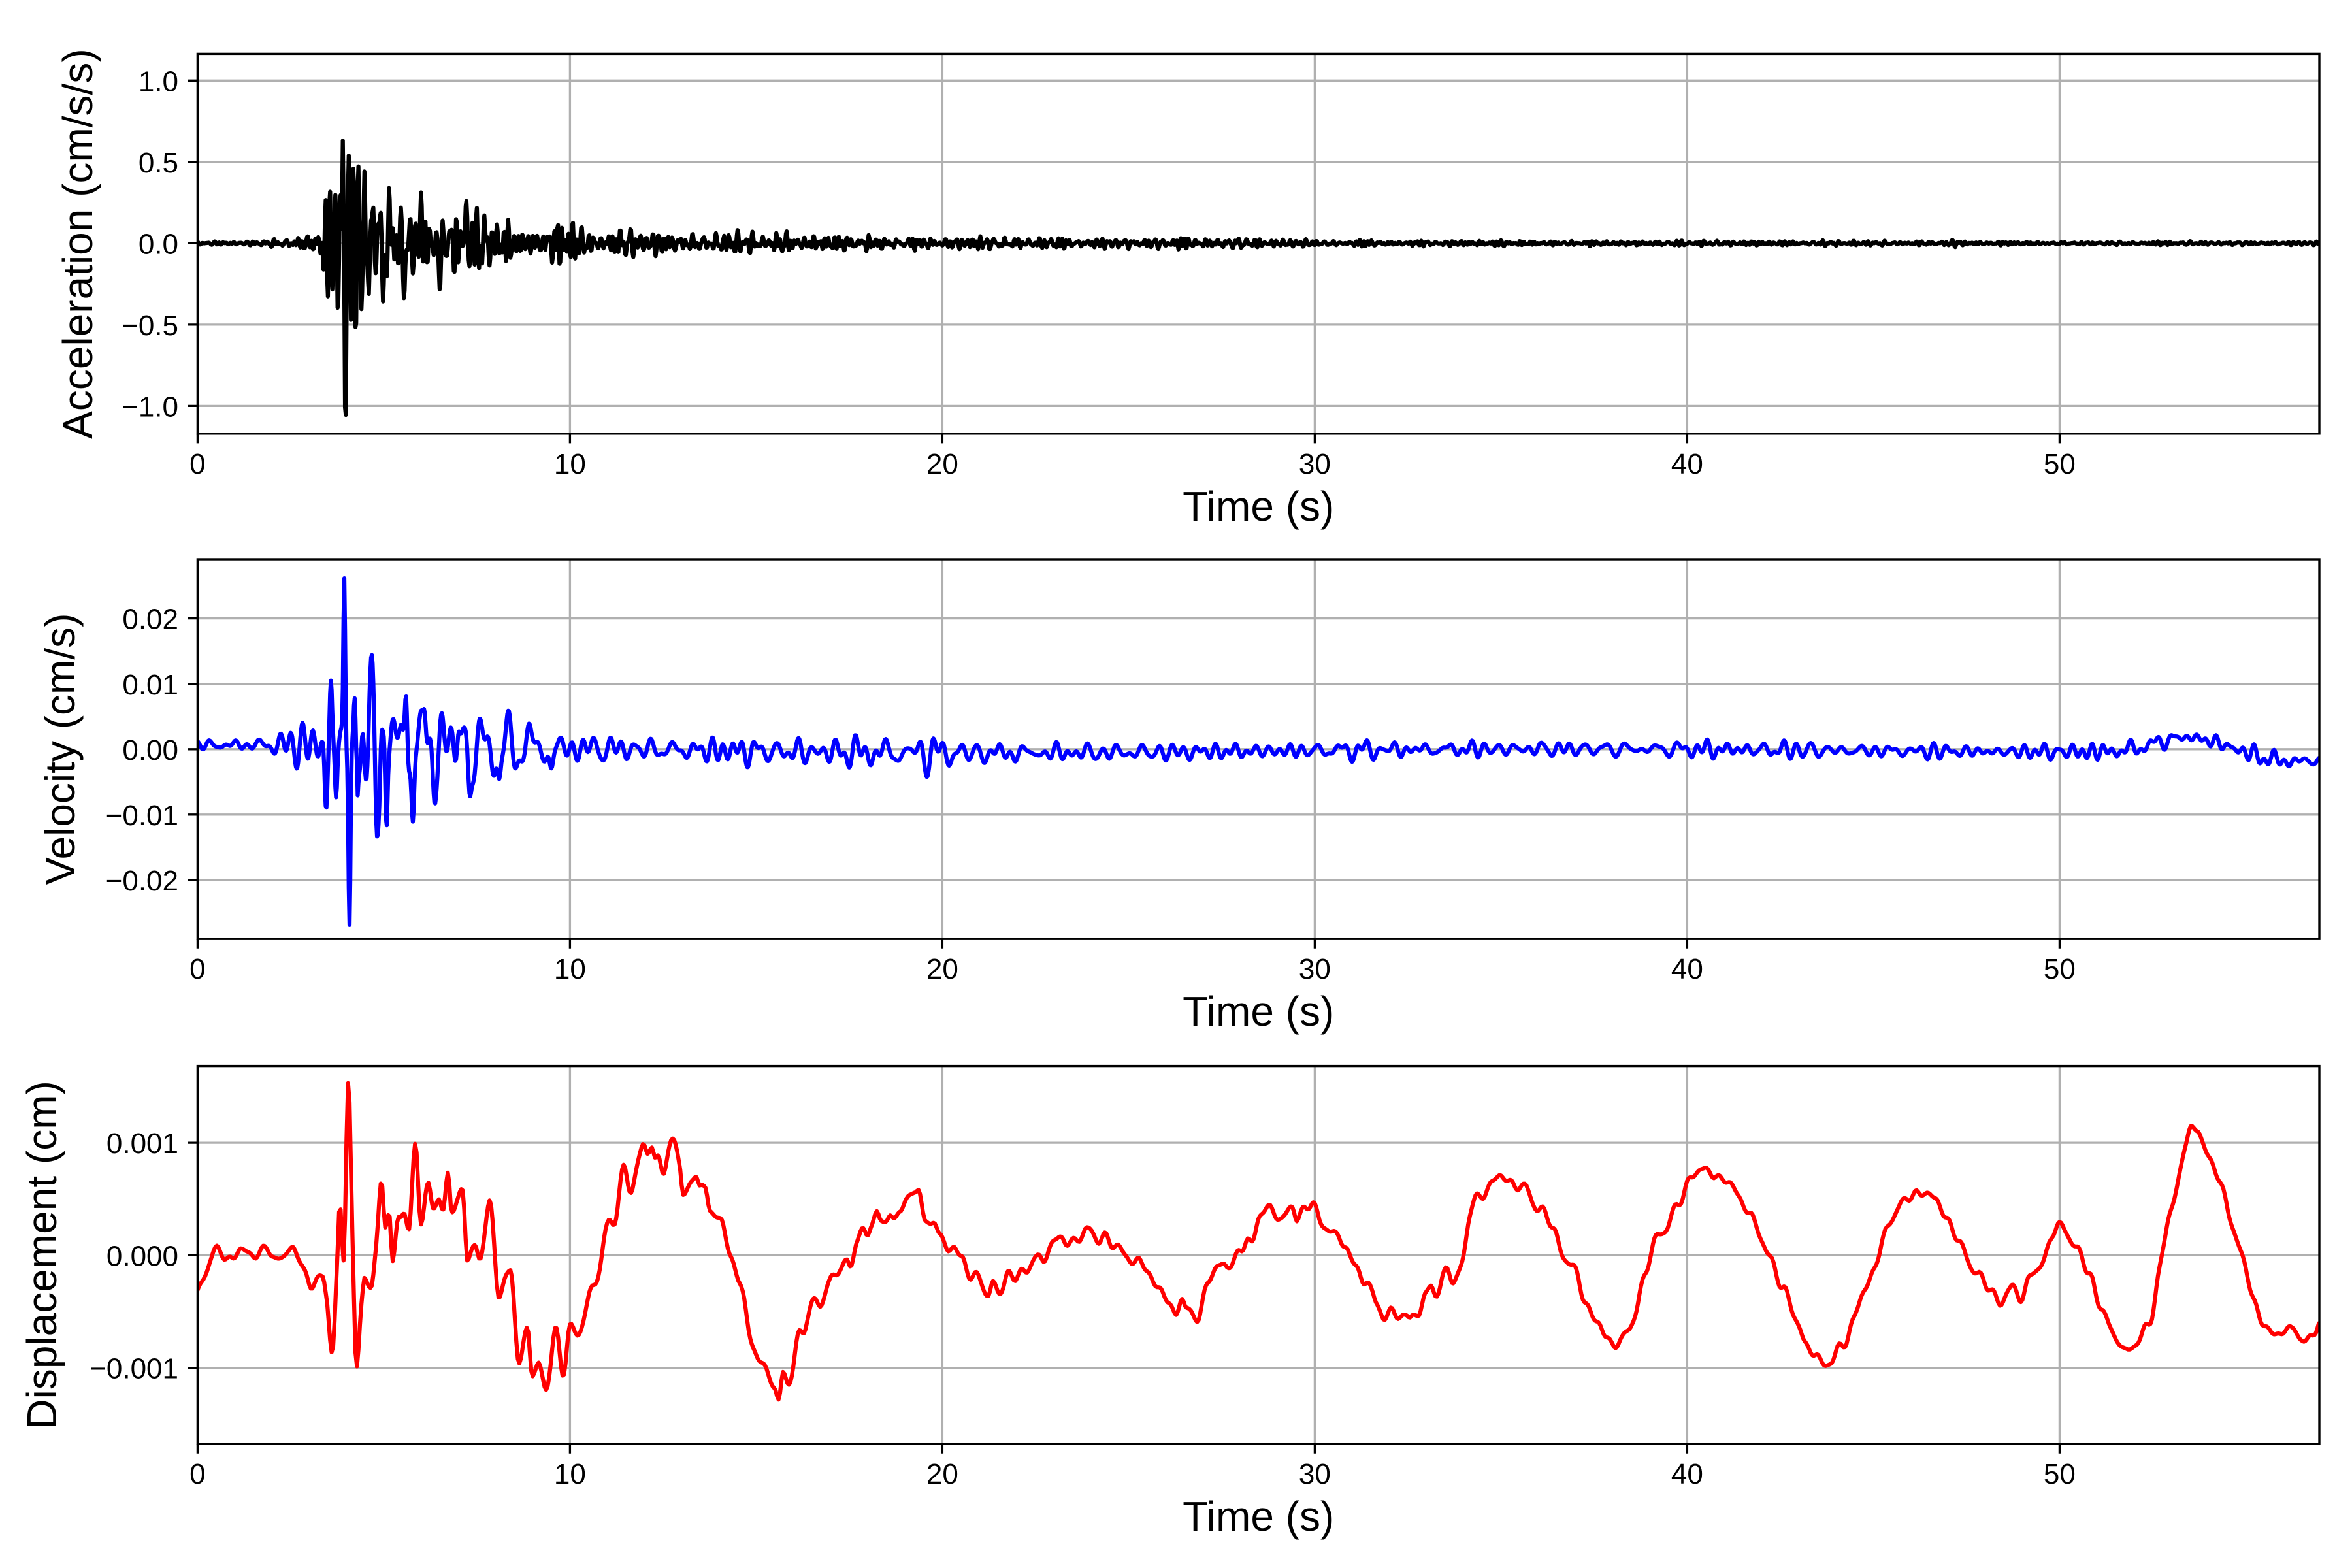 The height and width of the screenshot is (1568, 2352). What do you see at coordinates (142, 881) in the screenshot?
I see `svg-text: −0.02` at bounding box center [142, 881].